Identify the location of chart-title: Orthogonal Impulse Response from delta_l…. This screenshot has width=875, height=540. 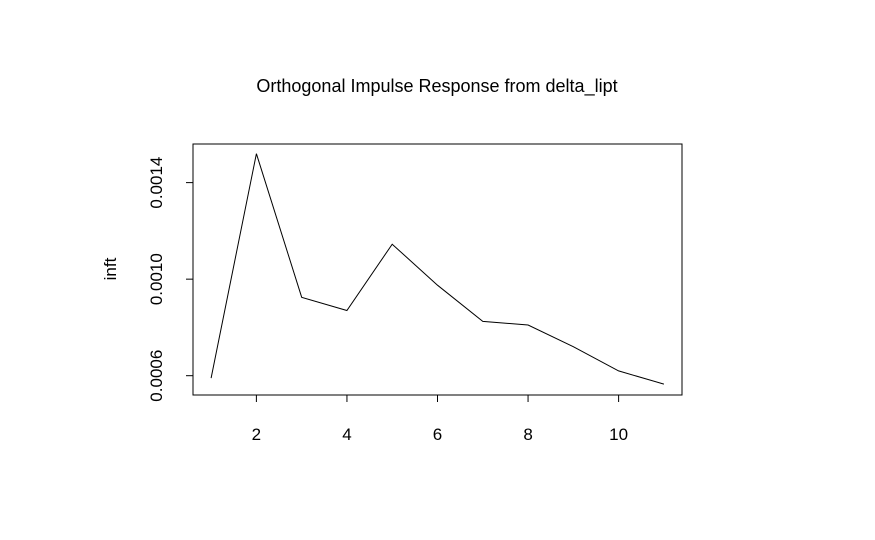
(436, 86).